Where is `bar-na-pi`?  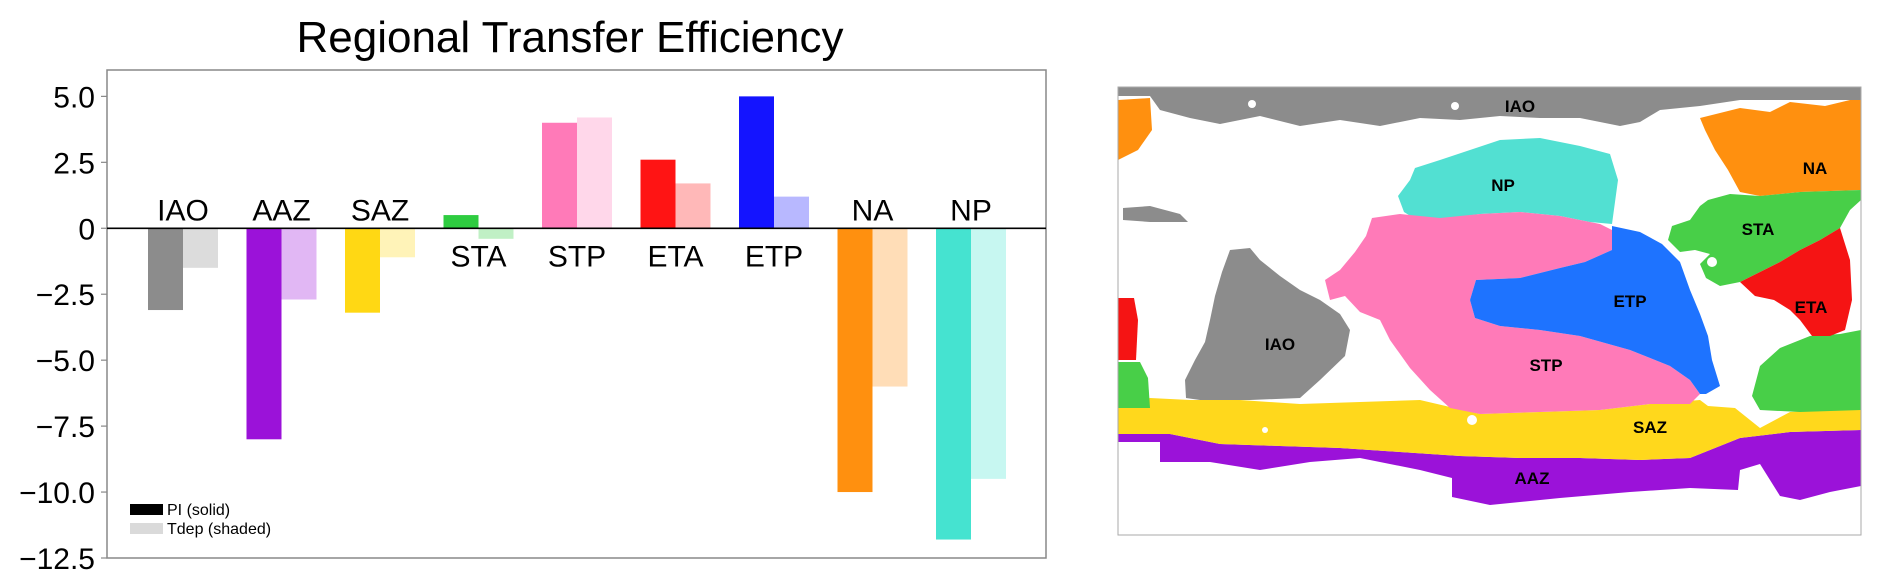
bar-na-pi is located at coordinates (855, 360).